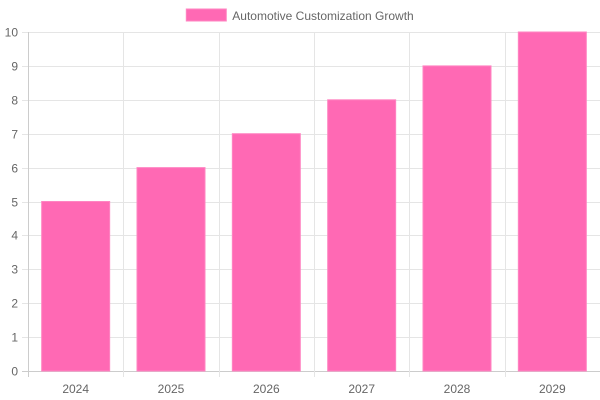 The width and height of the screenshot is (600, 400). Describe the element at coordinates (14, 67) in the screenshot. I see `y-tick-label: 9` at that location.